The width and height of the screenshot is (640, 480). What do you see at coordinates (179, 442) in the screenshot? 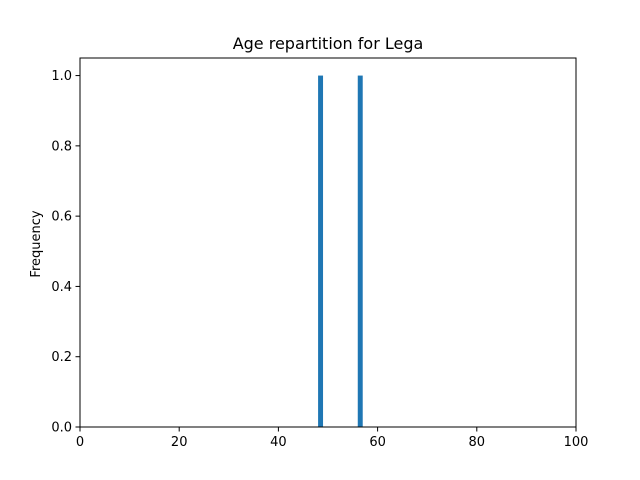
I see `x-tick-label-1: 20` at bounding box center [179, 442].